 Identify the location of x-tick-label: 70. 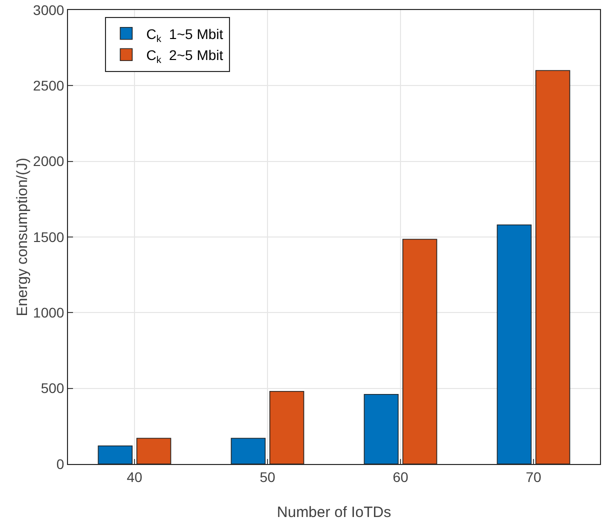
(534, 476).